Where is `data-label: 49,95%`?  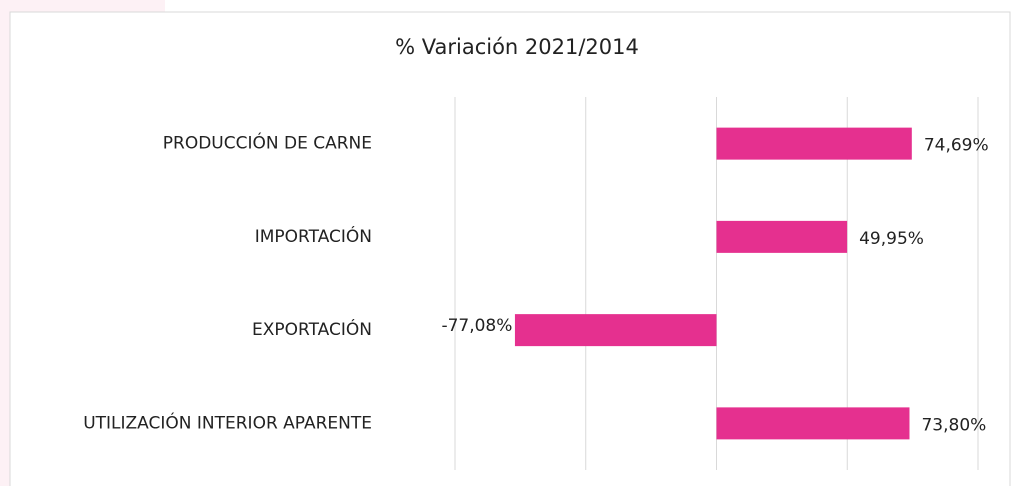 data-label: 49,95% is located at coordinates (891, 239).